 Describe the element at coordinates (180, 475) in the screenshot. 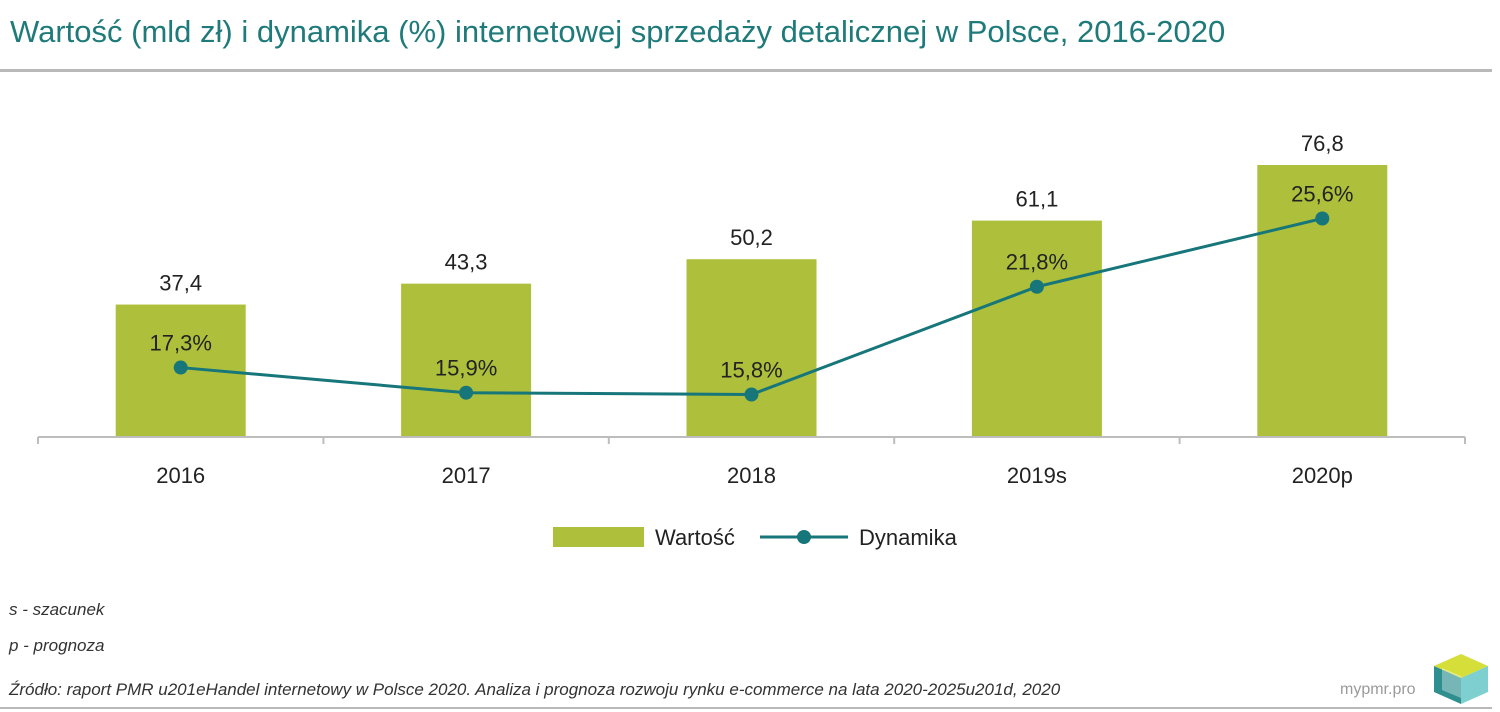

I see `x-tick-label-2016: 2016` at that location.